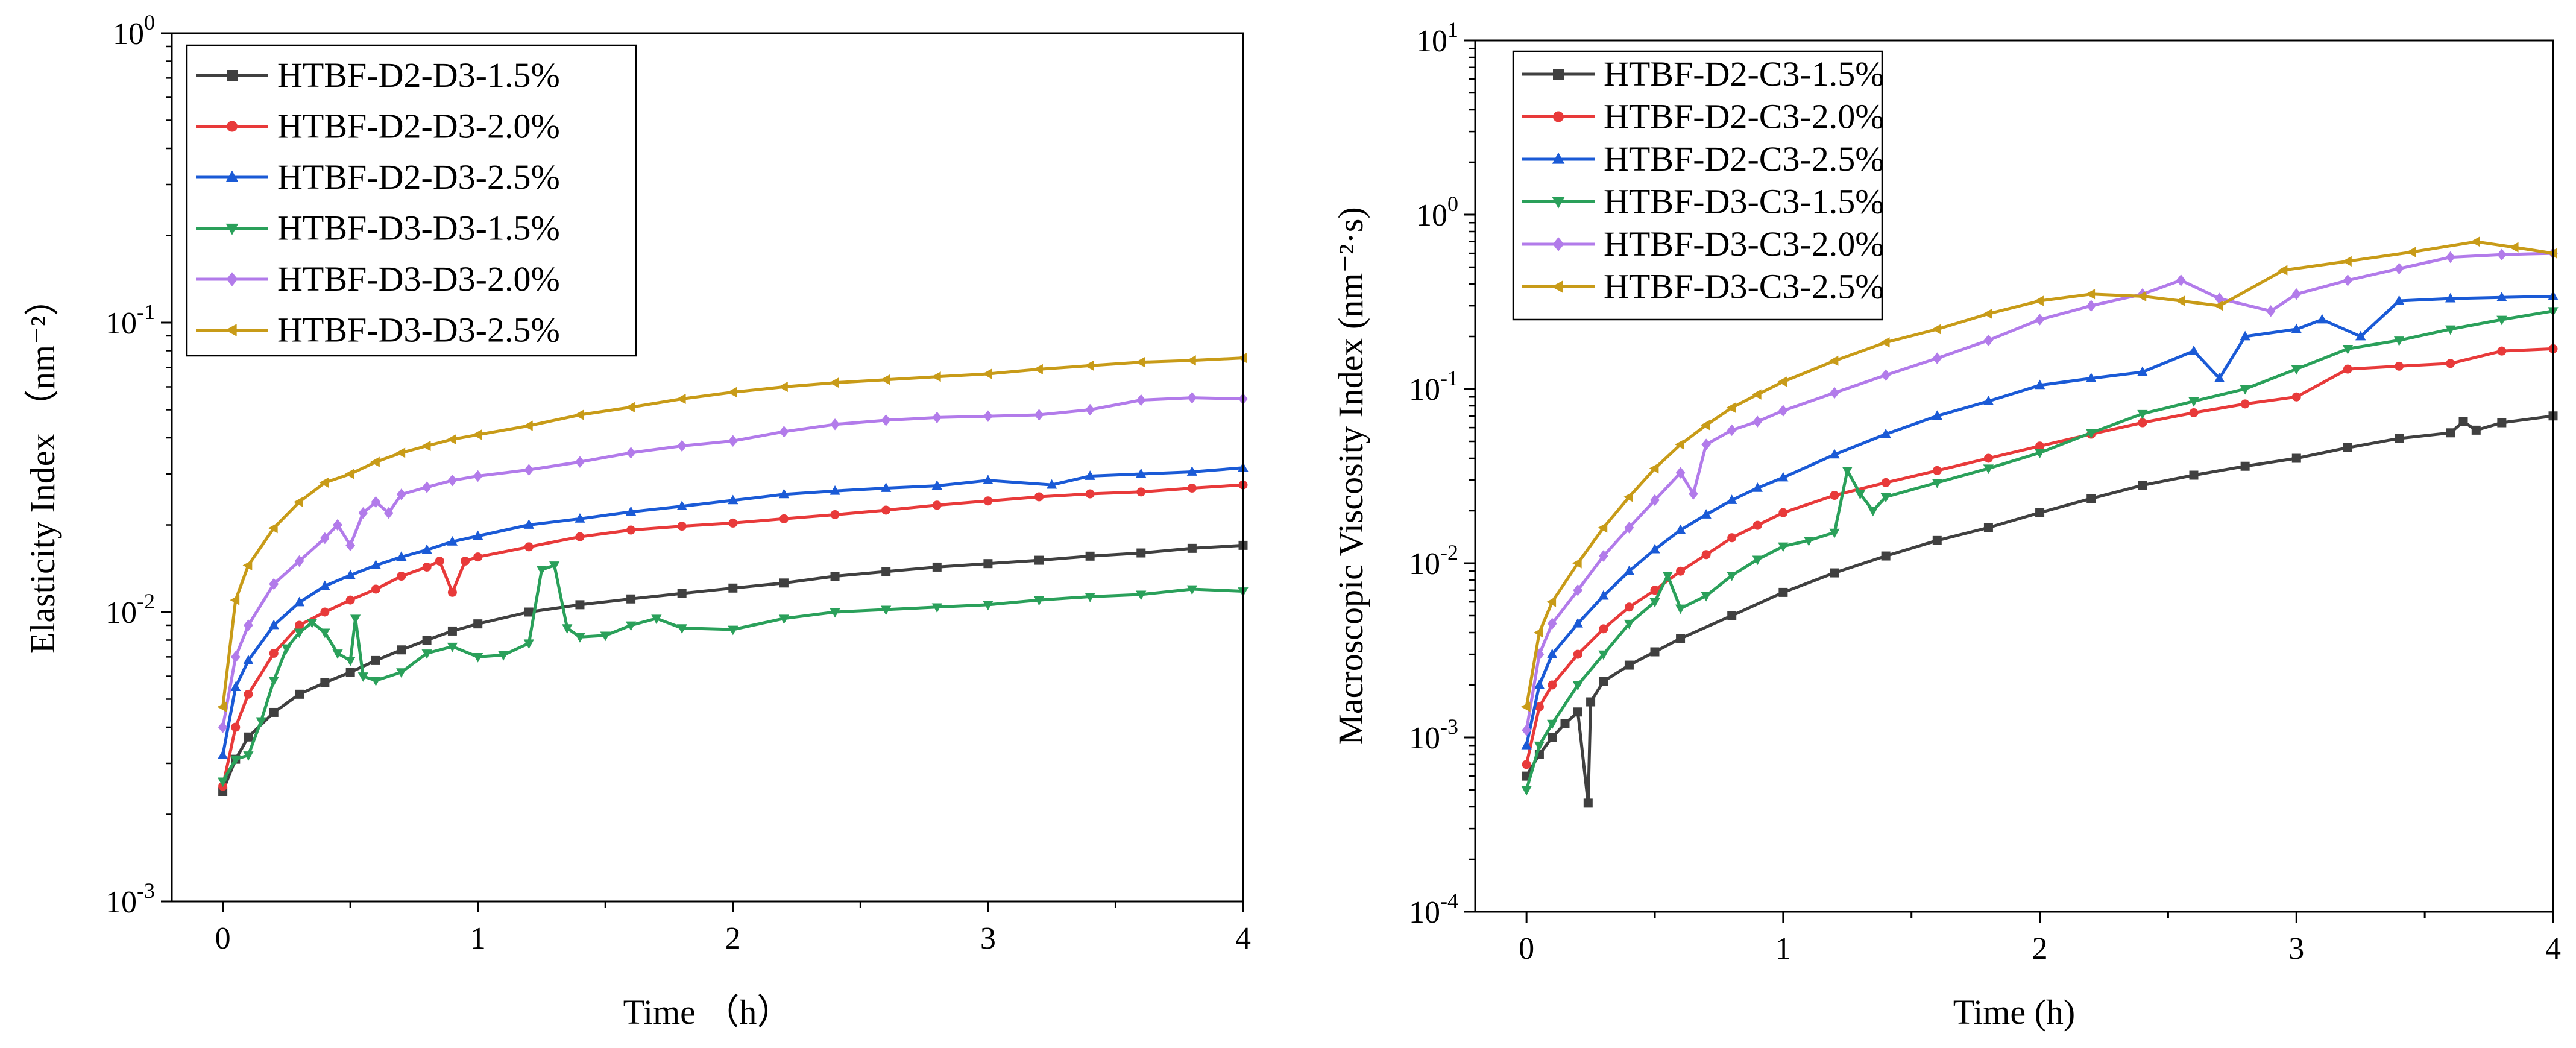 The width and height of the screenshot is (2576, 1048). I want to click on x-tick-label: 4, so click(2553, 949).